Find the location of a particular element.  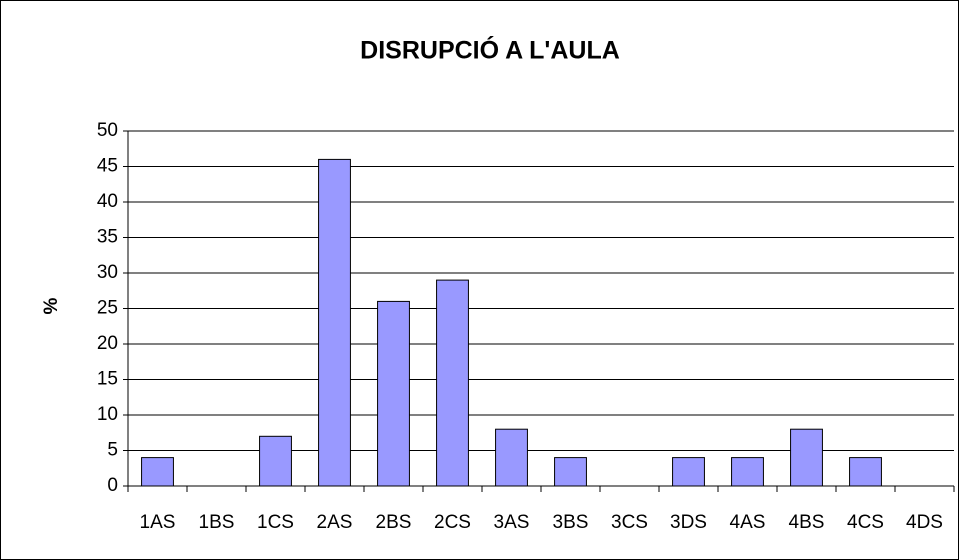

x-tick-label: 3CS is located at coordinates (629, 522).